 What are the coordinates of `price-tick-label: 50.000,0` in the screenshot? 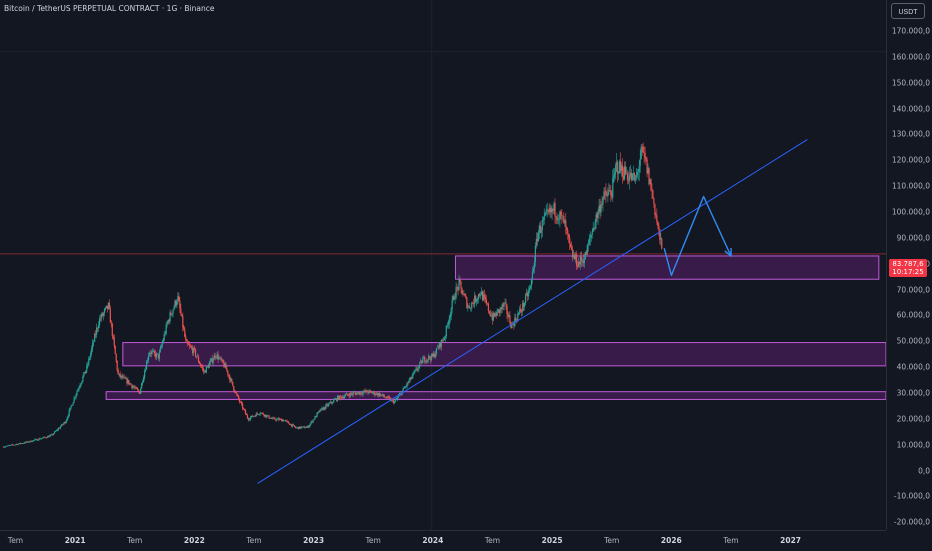 It's located at (913, 341).